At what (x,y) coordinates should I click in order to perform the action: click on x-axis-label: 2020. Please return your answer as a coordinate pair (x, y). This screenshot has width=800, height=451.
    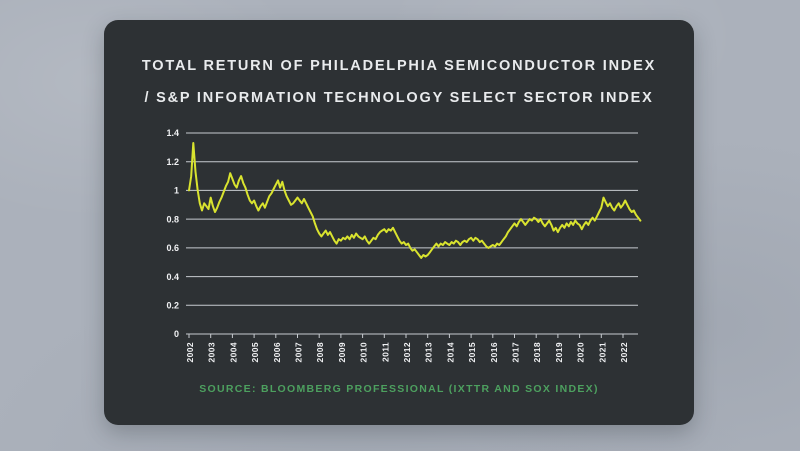
    Looking at the image, I should click on (581, 352).